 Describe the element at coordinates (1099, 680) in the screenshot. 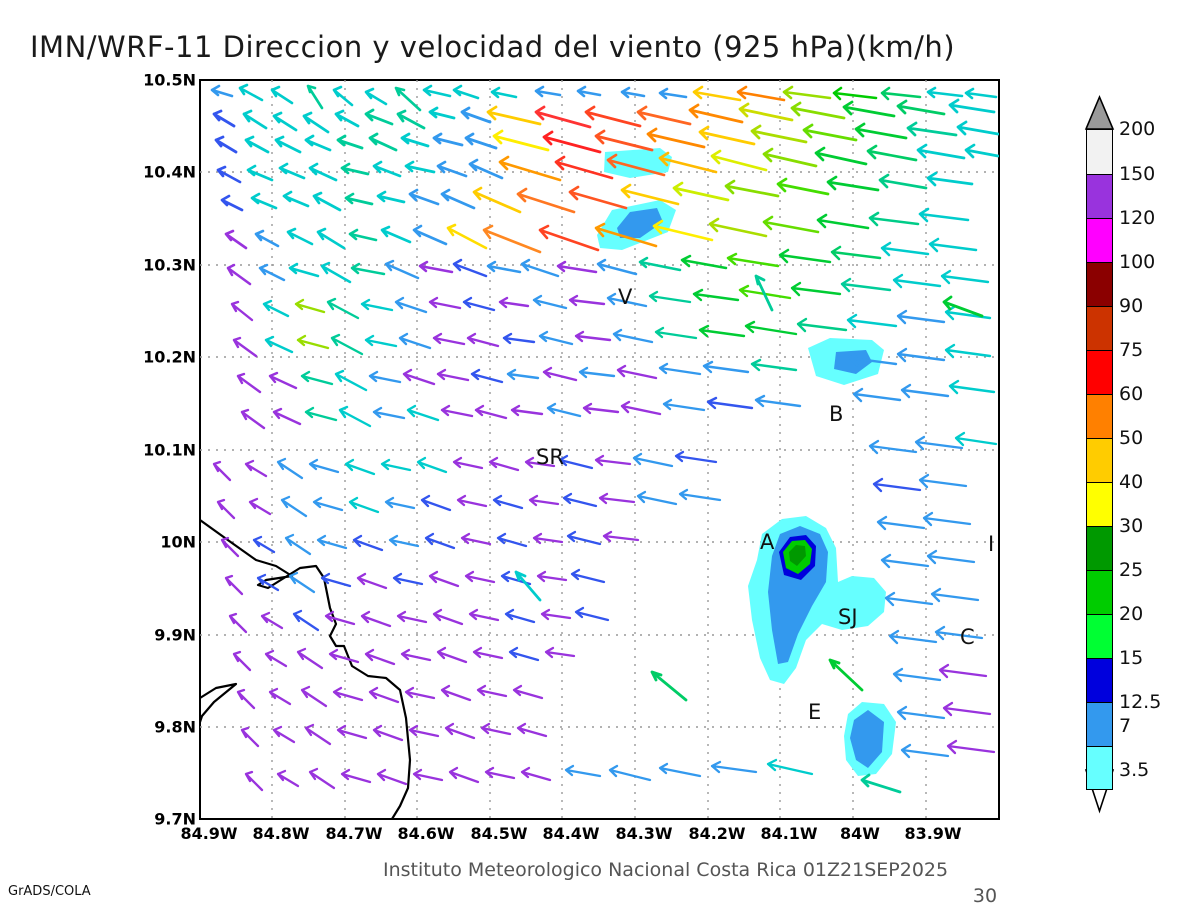

I see `colorbar-band-12point5` at that location.